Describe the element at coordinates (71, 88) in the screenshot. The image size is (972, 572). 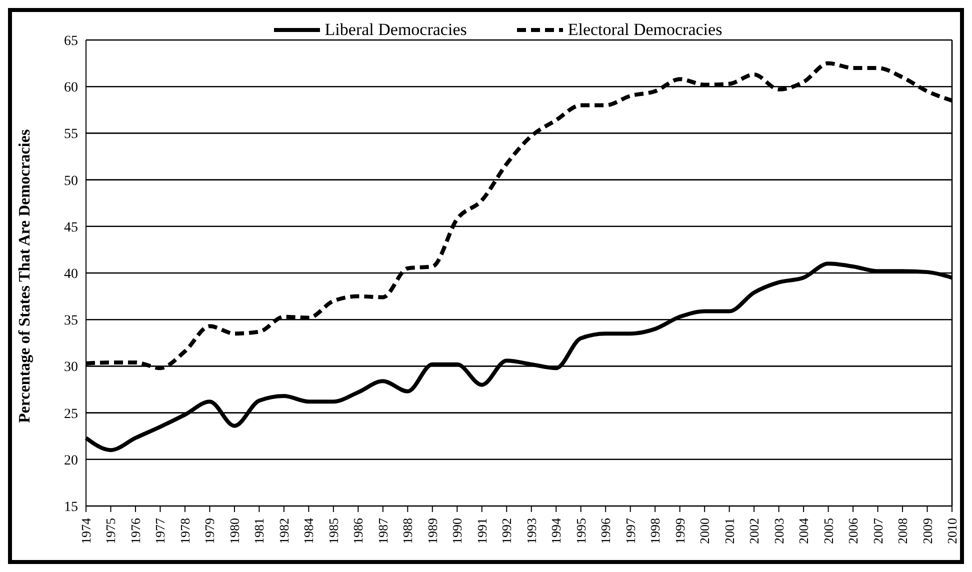
I see `y-tick-label: 60` at that location.